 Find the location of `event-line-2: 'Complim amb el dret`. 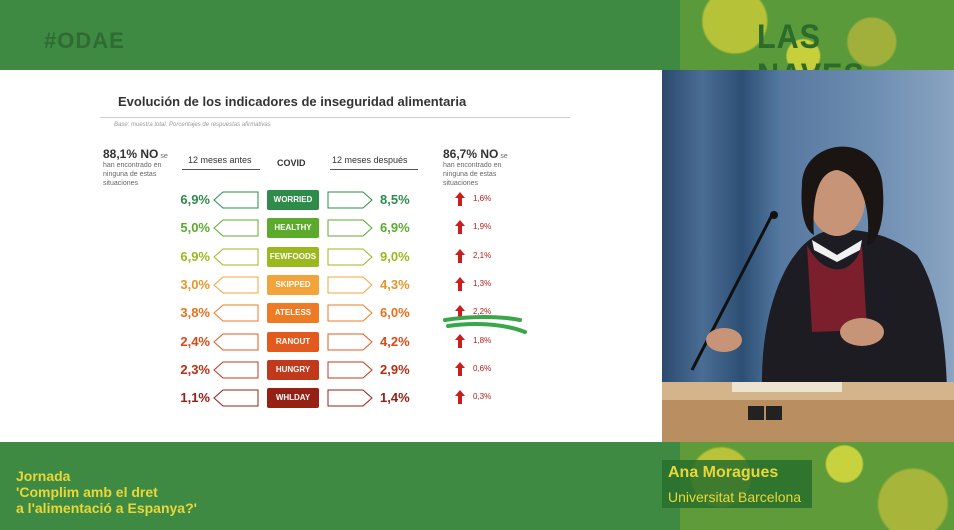

event-line-2: 'Complim amb el dret is located at coordinates (87, 492).